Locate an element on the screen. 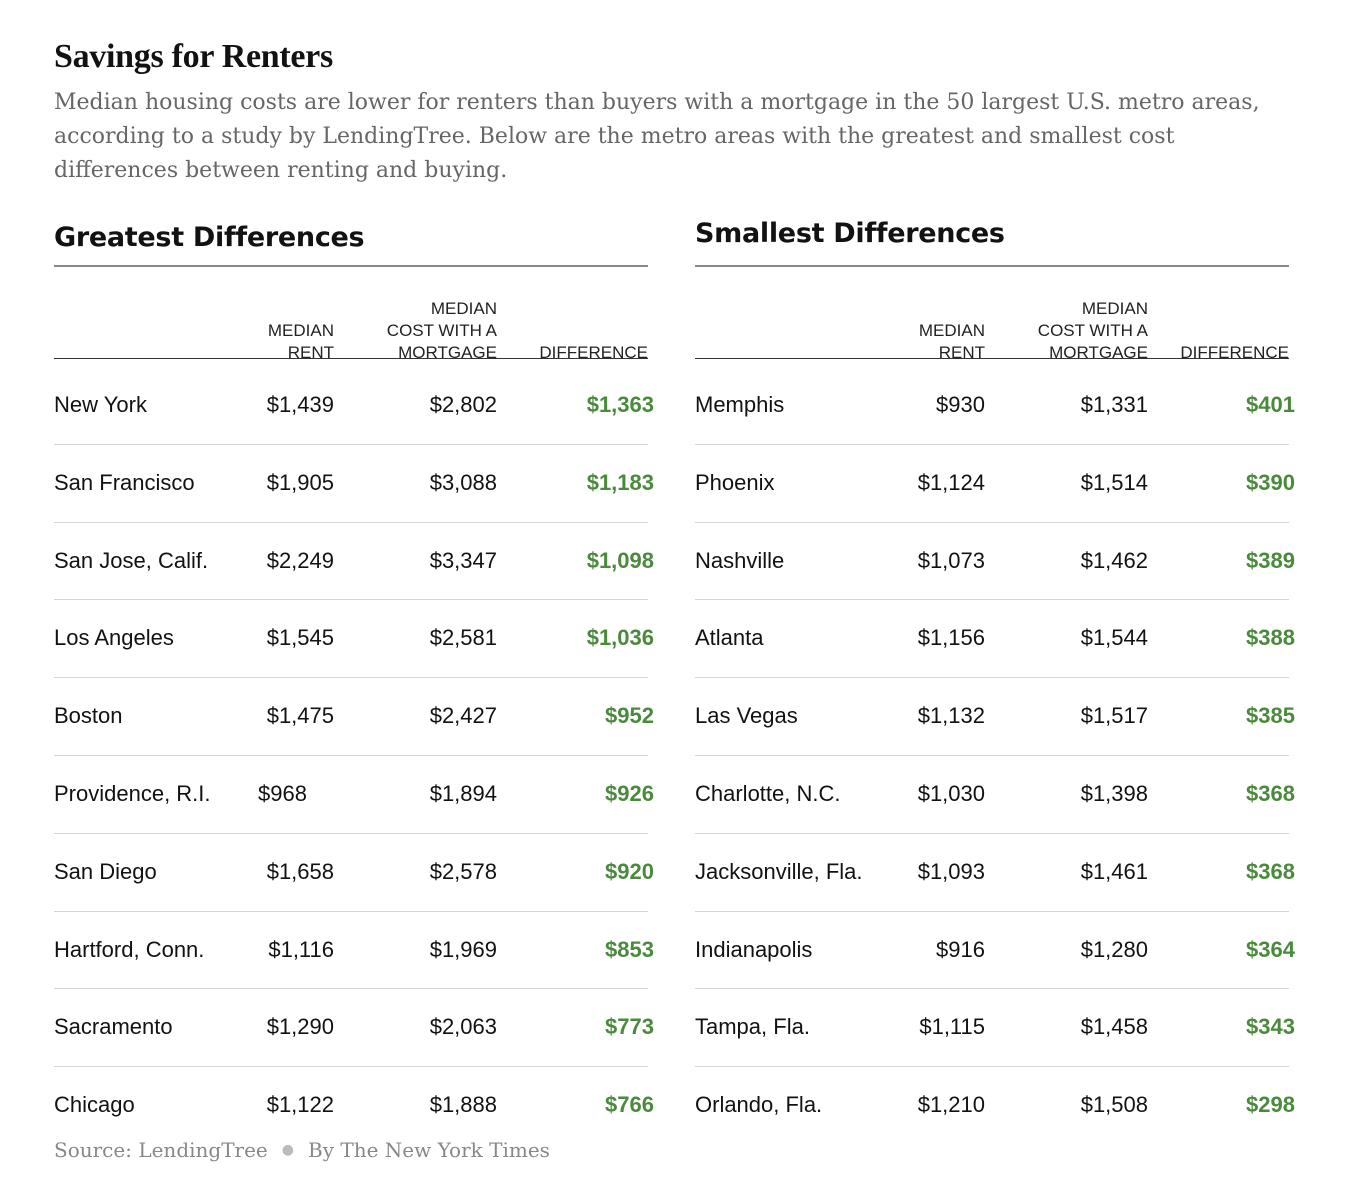  table-row: Phoenix $1,124 $1,514 $390 is located at coordinates (995, 484).